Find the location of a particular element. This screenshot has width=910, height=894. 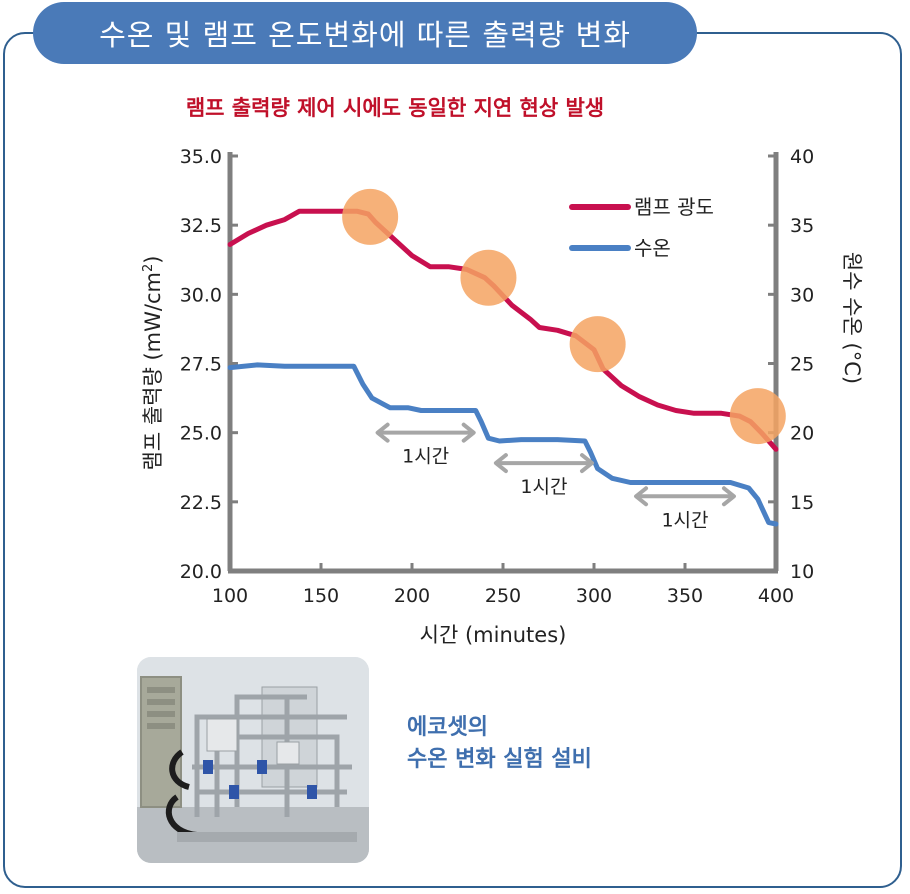

x-axis-label: 시간 (minutes) is located at coordinates (493, 635).